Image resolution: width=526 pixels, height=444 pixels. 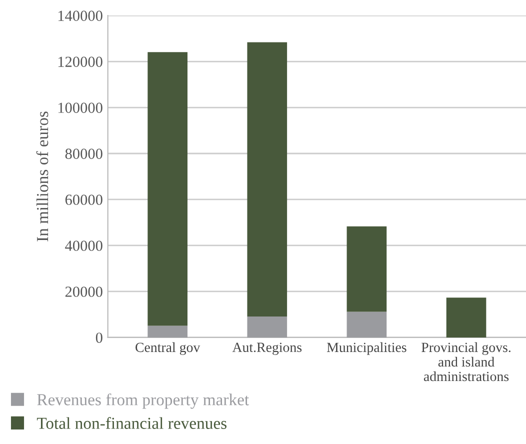 What do you see at coordinates (143, 401) in the screenshot?
I see `legend-label: Revenues from property market` at bounding box center [143, 401].